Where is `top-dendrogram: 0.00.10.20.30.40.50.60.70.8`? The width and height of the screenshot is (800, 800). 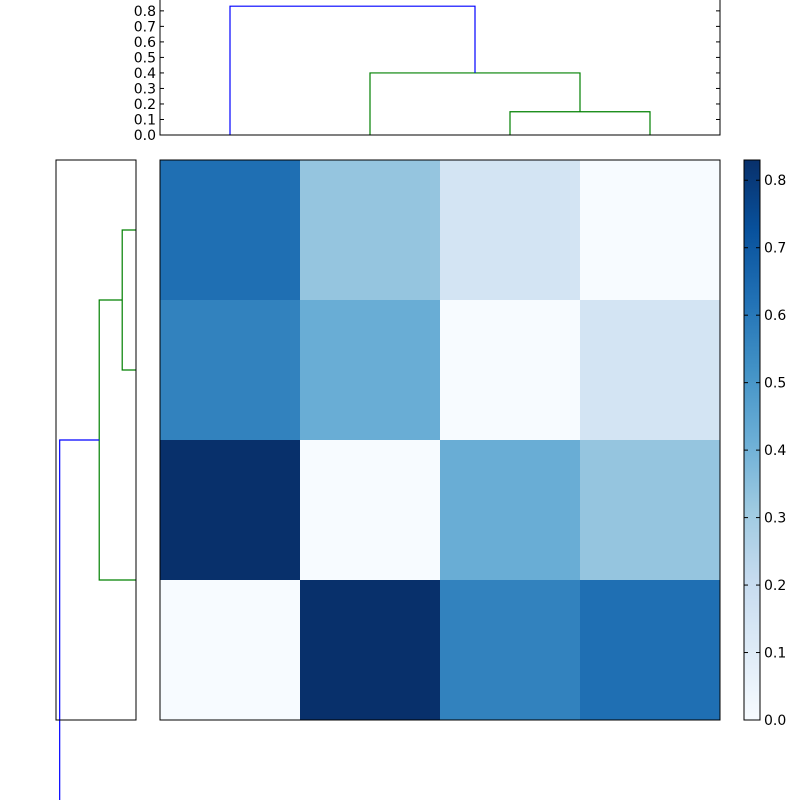
top-dendrogram: 0.00.10.20.30.40.50.60.70.8 is located at coordinates (427, 72).